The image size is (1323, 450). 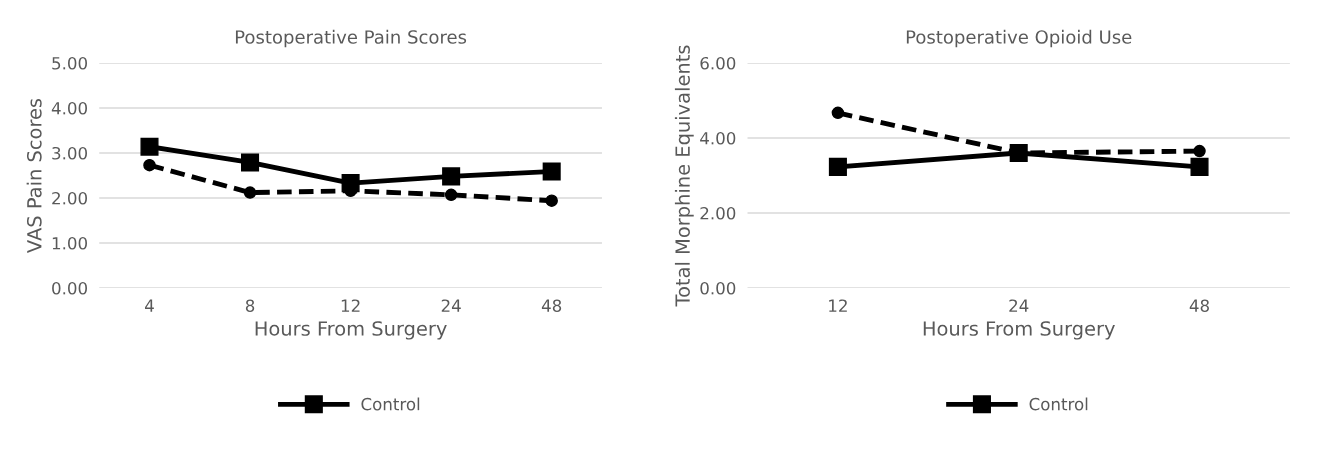 I want to click on chart-title: Postoperative Opioid Use, so click(x=1019, y=38).